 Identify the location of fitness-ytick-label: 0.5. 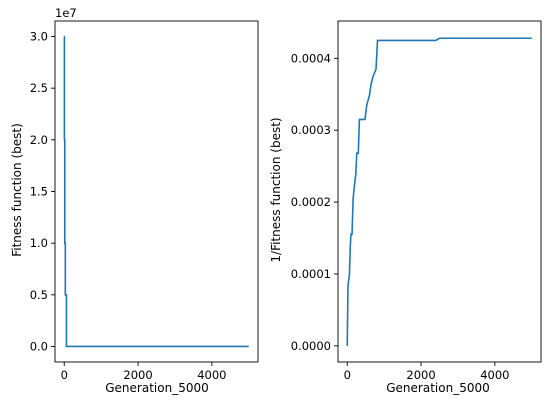
(39, 295).